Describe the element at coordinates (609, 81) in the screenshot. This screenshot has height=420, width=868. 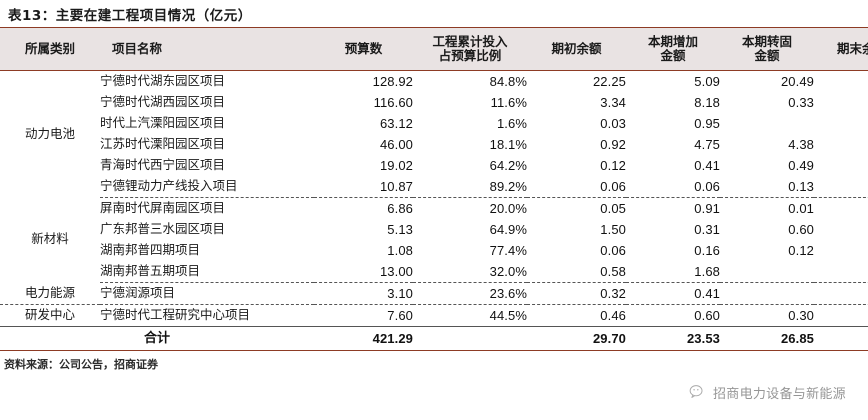
I see `cell-opening: 22.25` at that location.